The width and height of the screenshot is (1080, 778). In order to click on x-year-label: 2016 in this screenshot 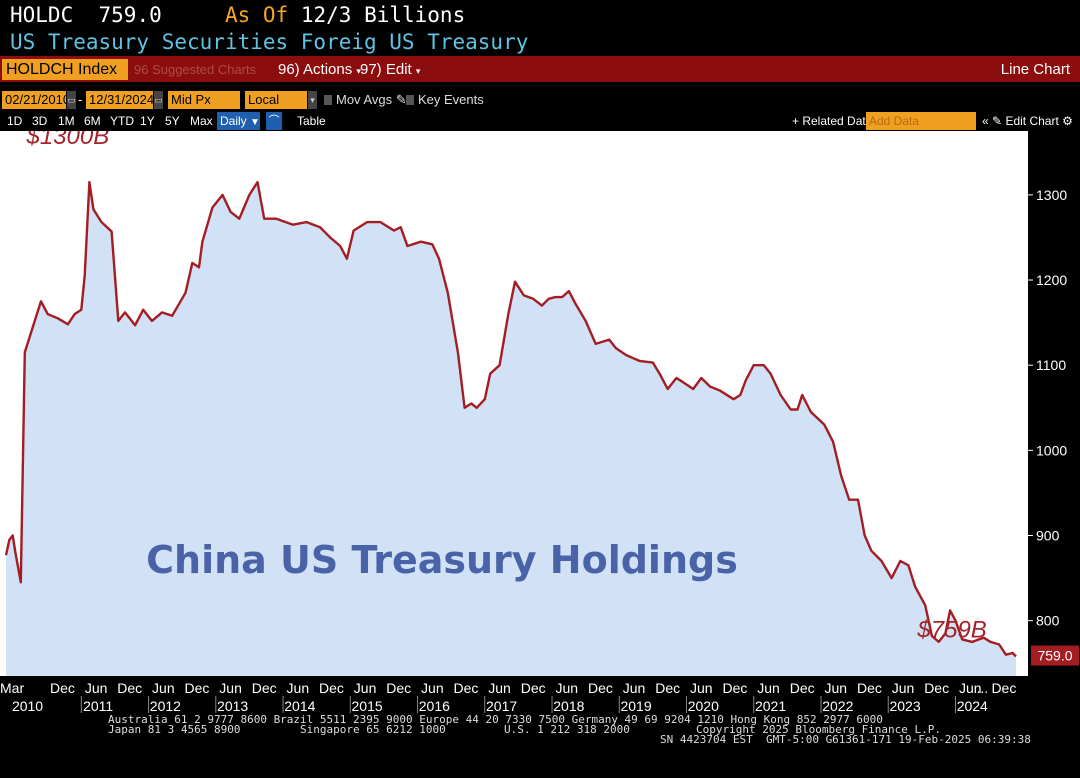, I will do `click(434, 705)`.